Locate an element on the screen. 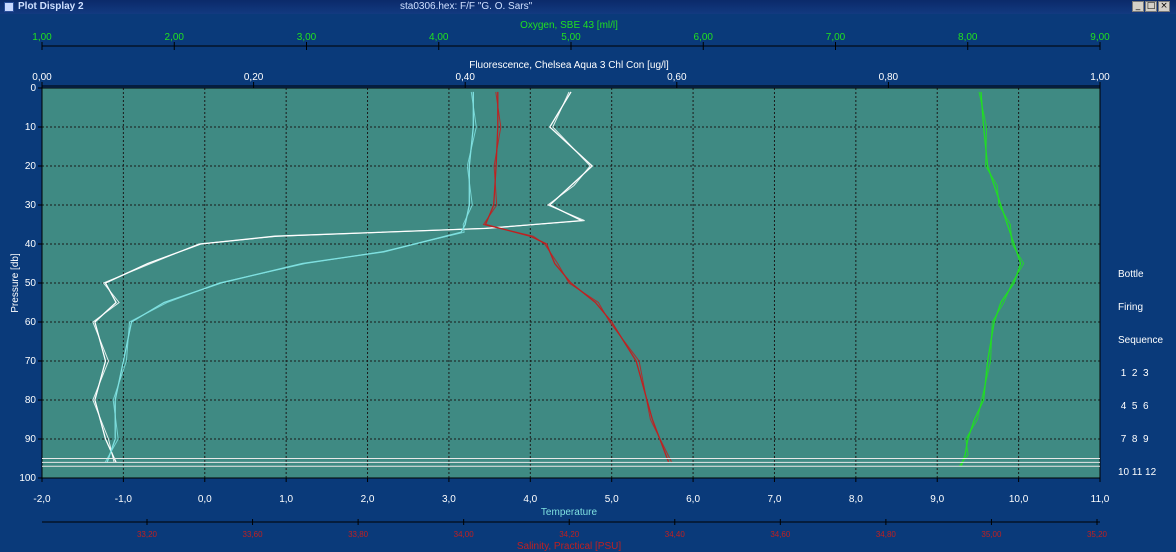 The image size is (1176, 552). salinity-tick-label: 35,00 is located at coordinates (991, 534).